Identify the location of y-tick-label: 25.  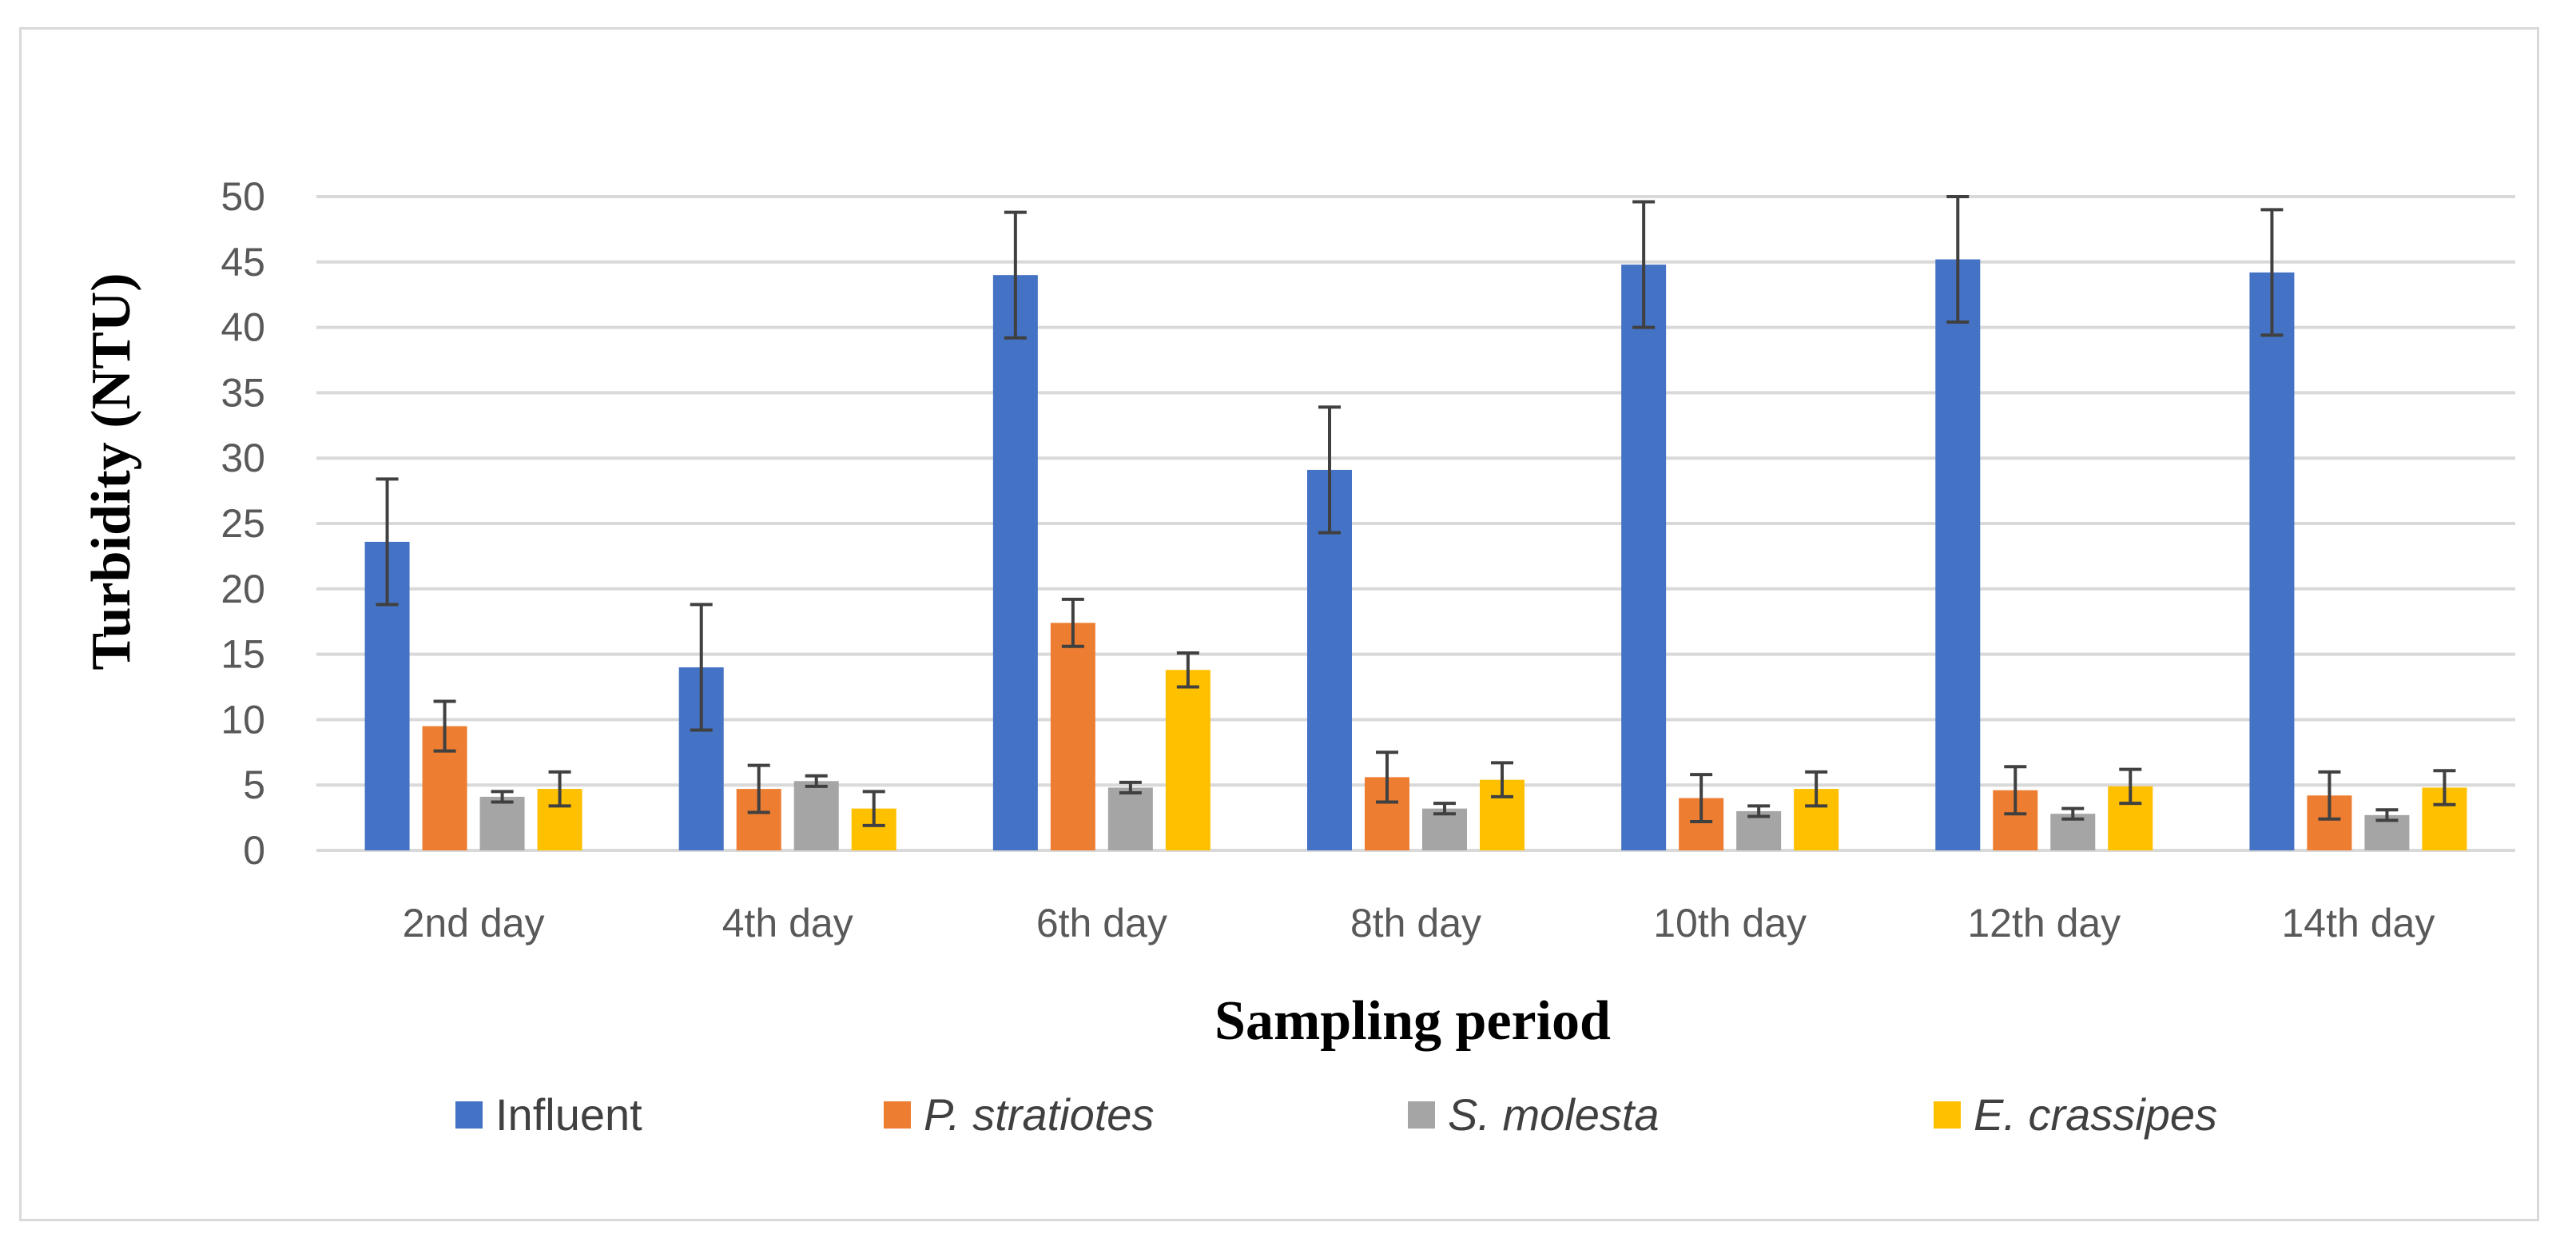
(243, 523).